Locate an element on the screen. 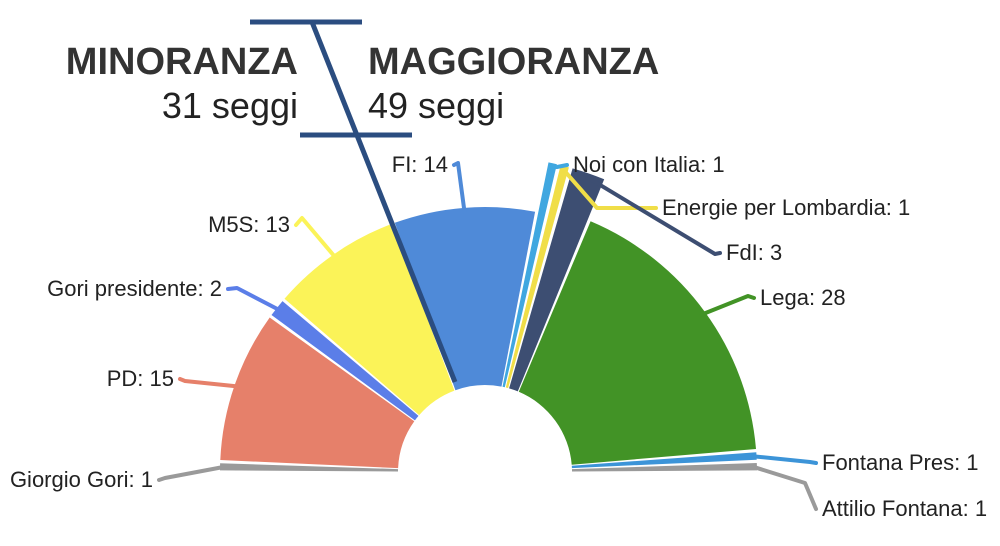 Image resolution: width=1000 pixels, height=546 pixels. leader-line-fi is located at coordinates (459, 187).